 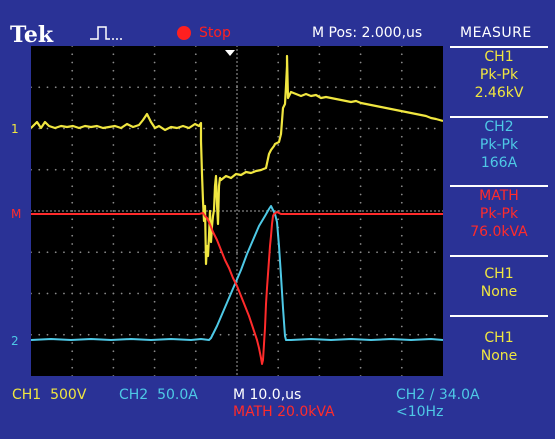 I want to click on measure-value: 166A, so click(x=499, y=163).